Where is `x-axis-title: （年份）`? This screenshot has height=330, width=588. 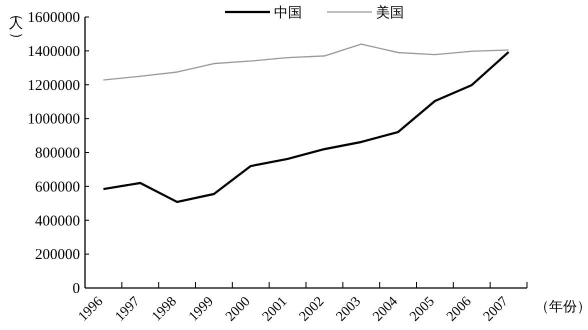
x-axis-title: （年份） is located at coordinates (561, 307).